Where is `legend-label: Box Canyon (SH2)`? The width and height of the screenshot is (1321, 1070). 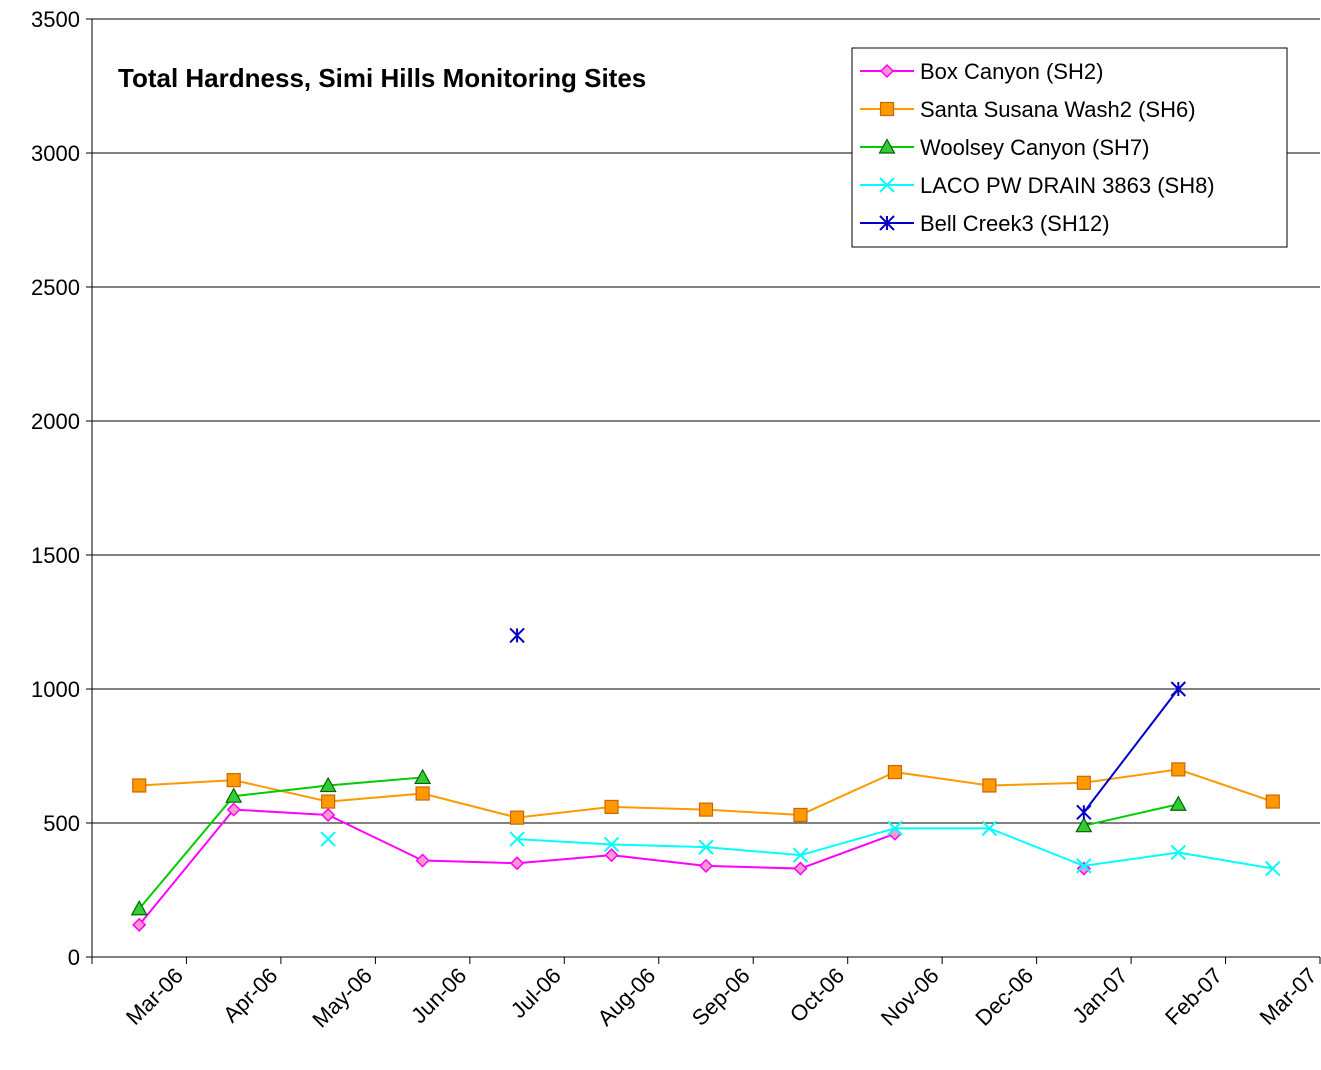
legend-label: Box Canyon (SH2) is located at coordinates (1011, 71).